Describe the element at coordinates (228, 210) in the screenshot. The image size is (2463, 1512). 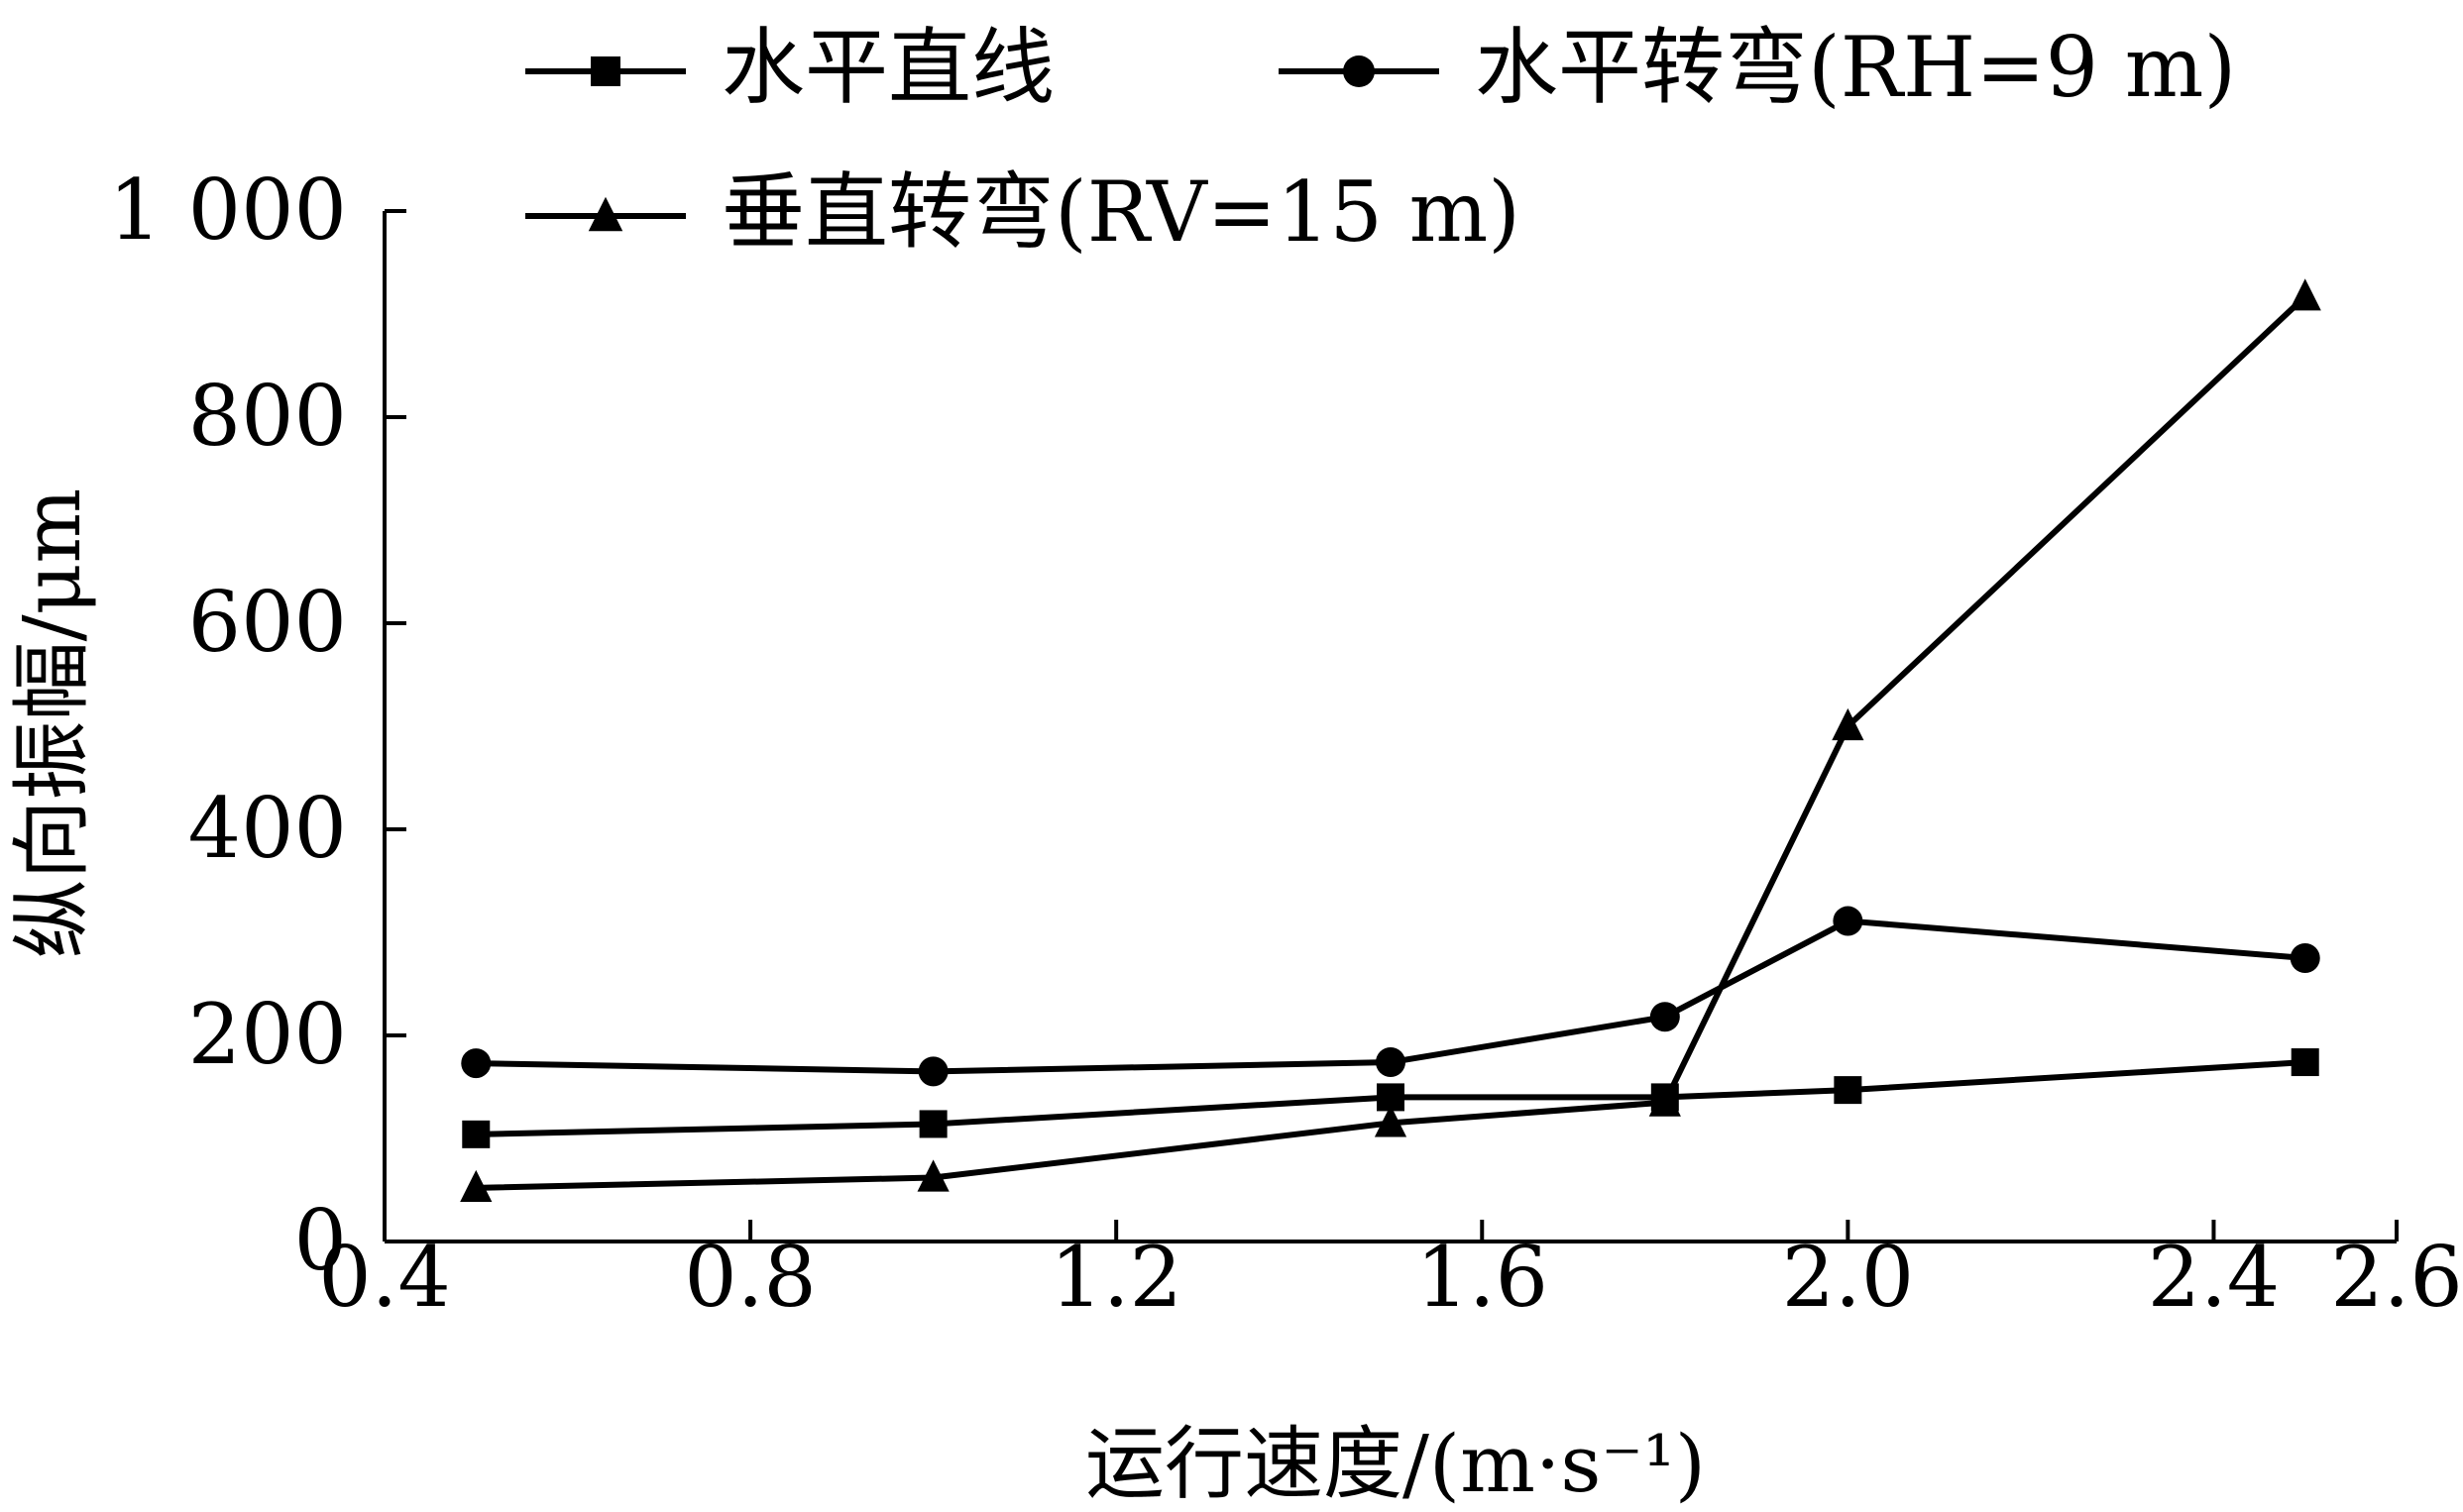
I see `y-tick-label: 1 000` at that location.